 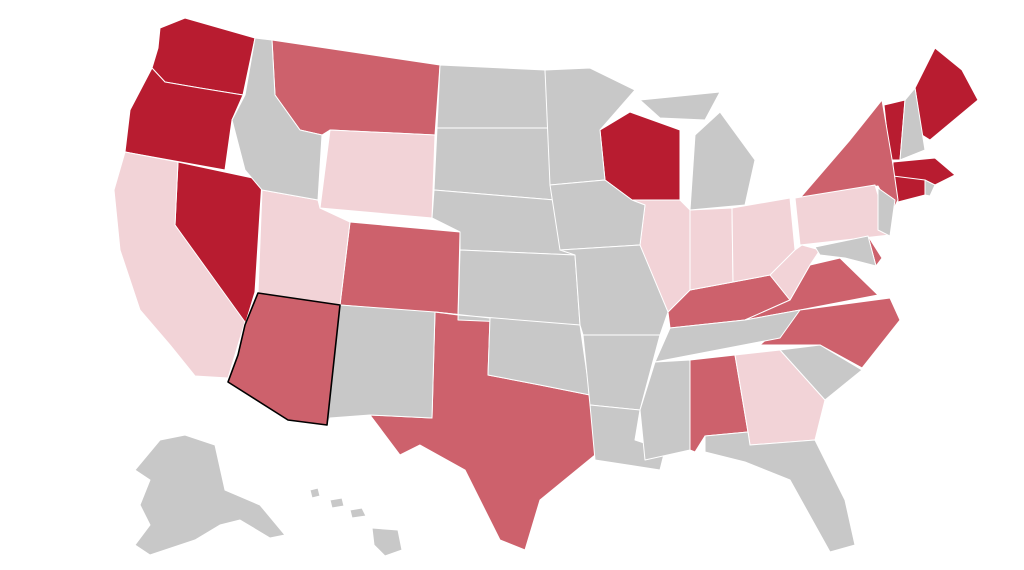 I want to click on state-az, so click(x=284, y=359).